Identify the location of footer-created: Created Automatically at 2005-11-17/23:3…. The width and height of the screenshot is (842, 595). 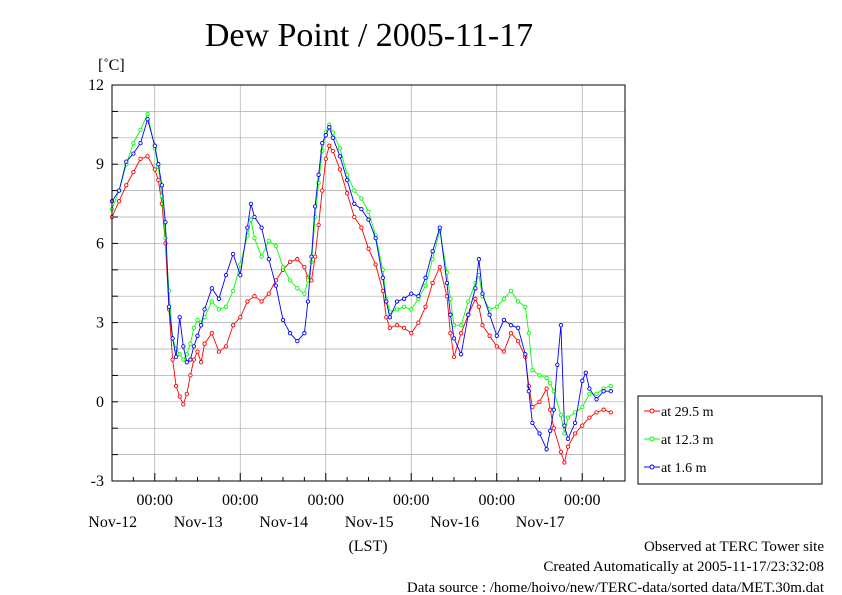
(683, 567).